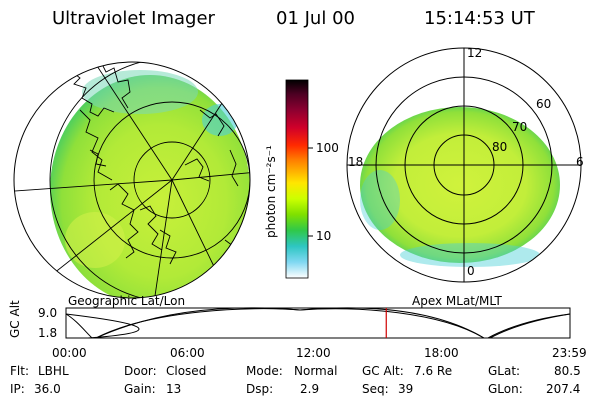 Image resolution: width=600 pixels, height=400 pixels. Describe the element at coordinates (356, 162) in the screenshot. I see `mlt-label-18: 18` at that location.